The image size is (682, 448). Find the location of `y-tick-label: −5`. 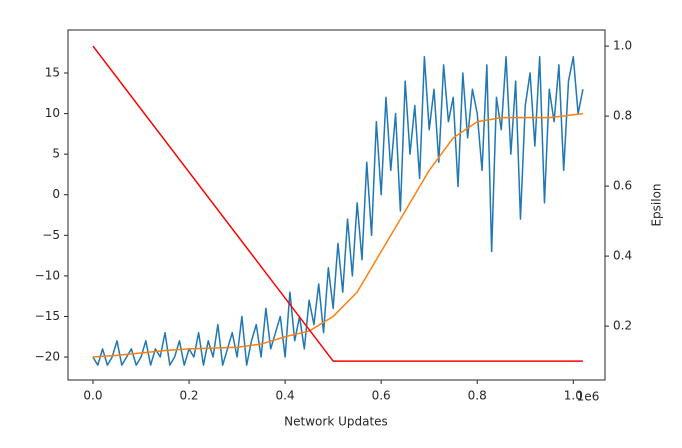

y-tick-label: −5 is located at coordinates (51, 235).